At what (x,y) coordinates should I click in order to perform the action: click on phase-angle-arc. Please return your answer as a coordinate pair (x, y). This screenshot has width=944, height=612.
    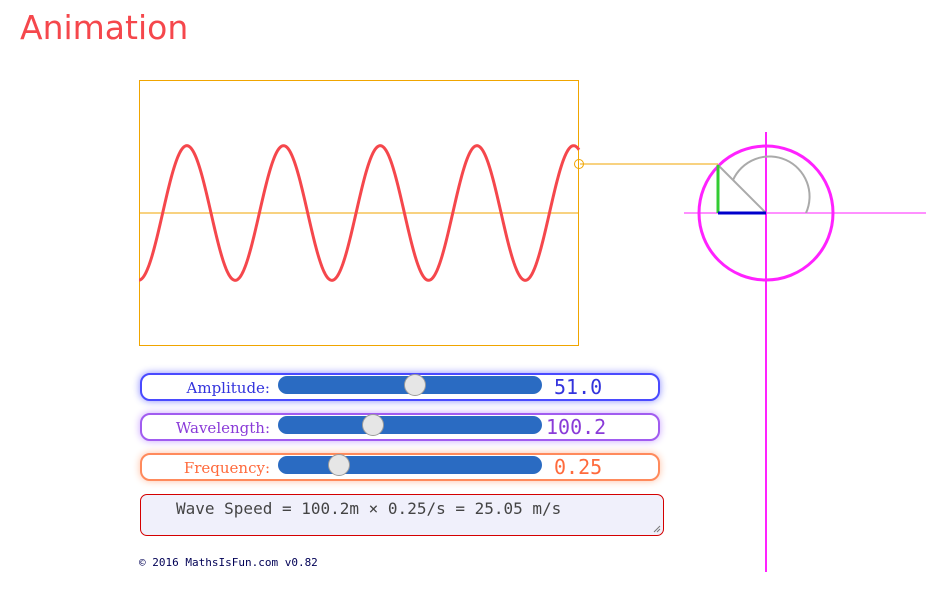
    Looking at the image, I should click on (771, 184).